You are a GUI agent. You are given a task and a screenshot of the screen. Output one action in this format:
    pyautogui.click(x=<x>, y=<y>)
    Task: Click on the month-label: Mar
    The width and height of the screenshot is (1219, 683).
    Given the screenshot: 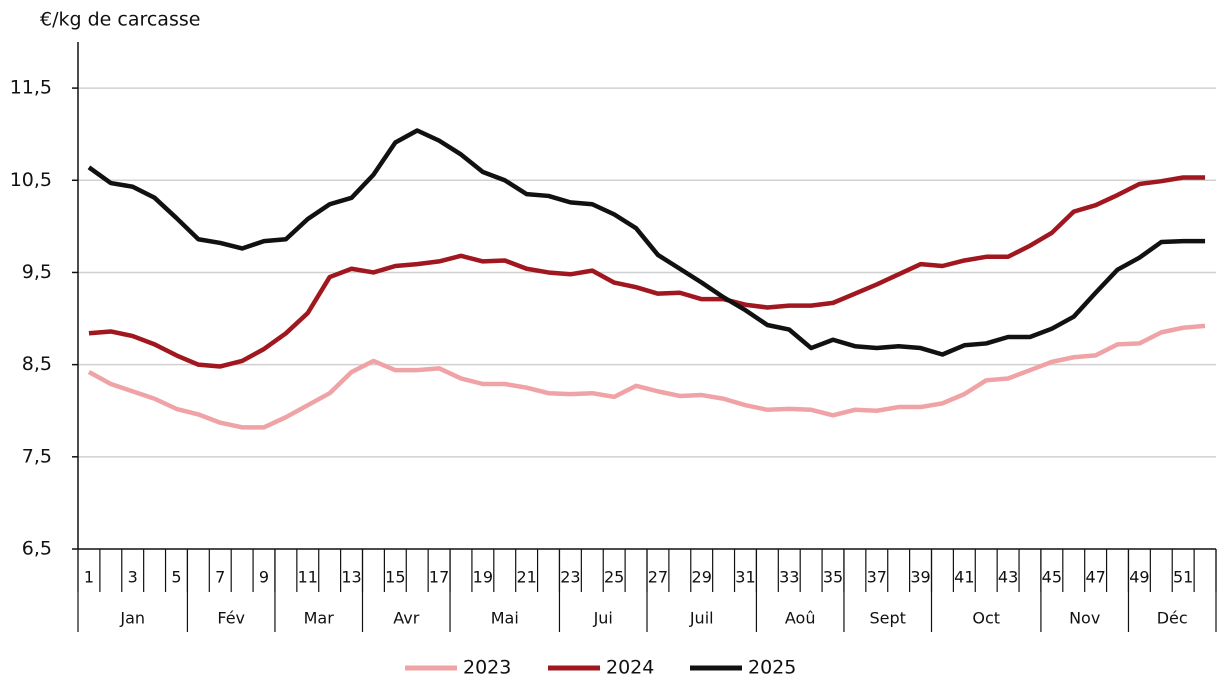 What is the action you would take?
    pyautogui.click(x=319, y=618)
    